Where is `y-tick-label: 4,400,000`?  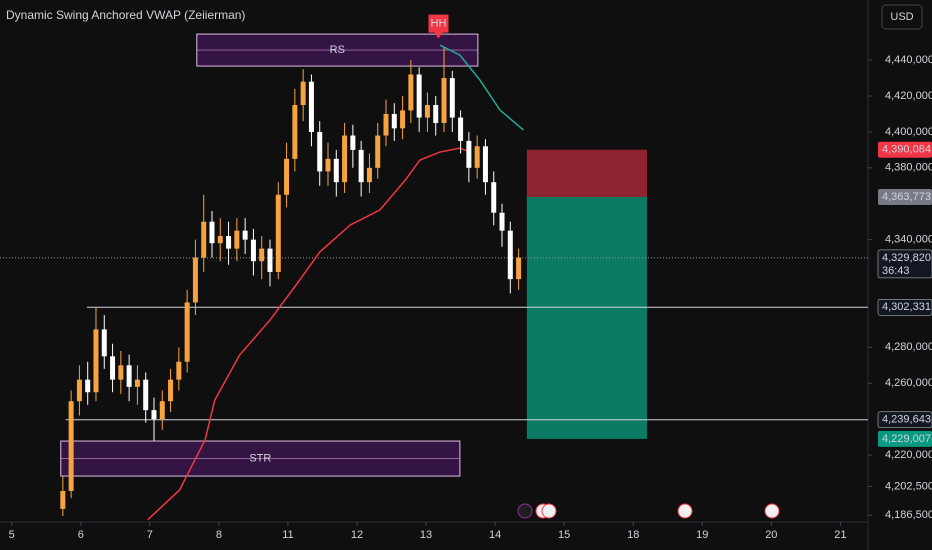 y-tick-label: 4,400,000 is located at coordinates (908, 132).